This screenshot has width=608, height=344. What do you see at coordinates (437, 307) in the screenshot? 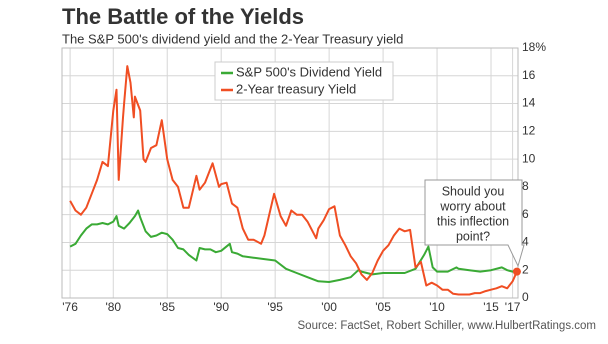
I see `x-tick-label: '10` at bounding box center [437, 307].